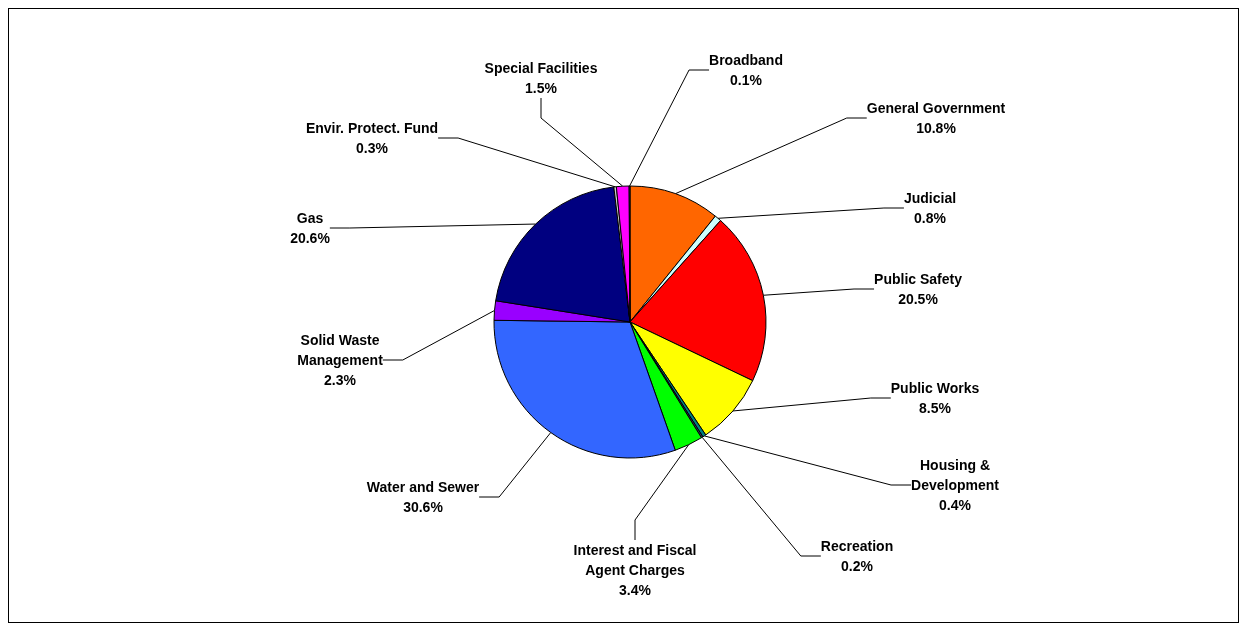  I want to click on slice-label: Judicial, so click(930, 198).